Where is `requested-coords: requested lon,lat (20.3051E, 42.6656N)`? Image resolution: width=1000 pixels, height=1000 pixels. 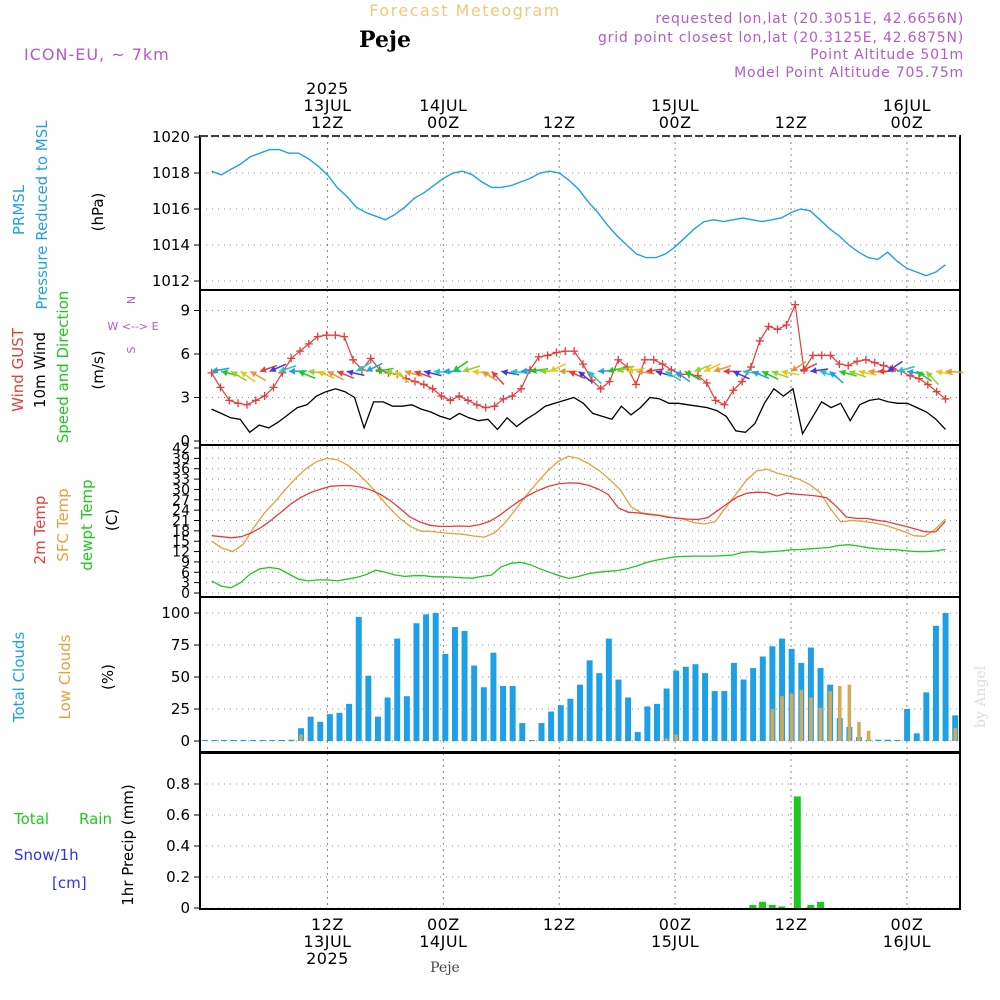 requested-coords: requested lon,lat (20.3051E, 42.6656N) is located at coordinates (809, 19).